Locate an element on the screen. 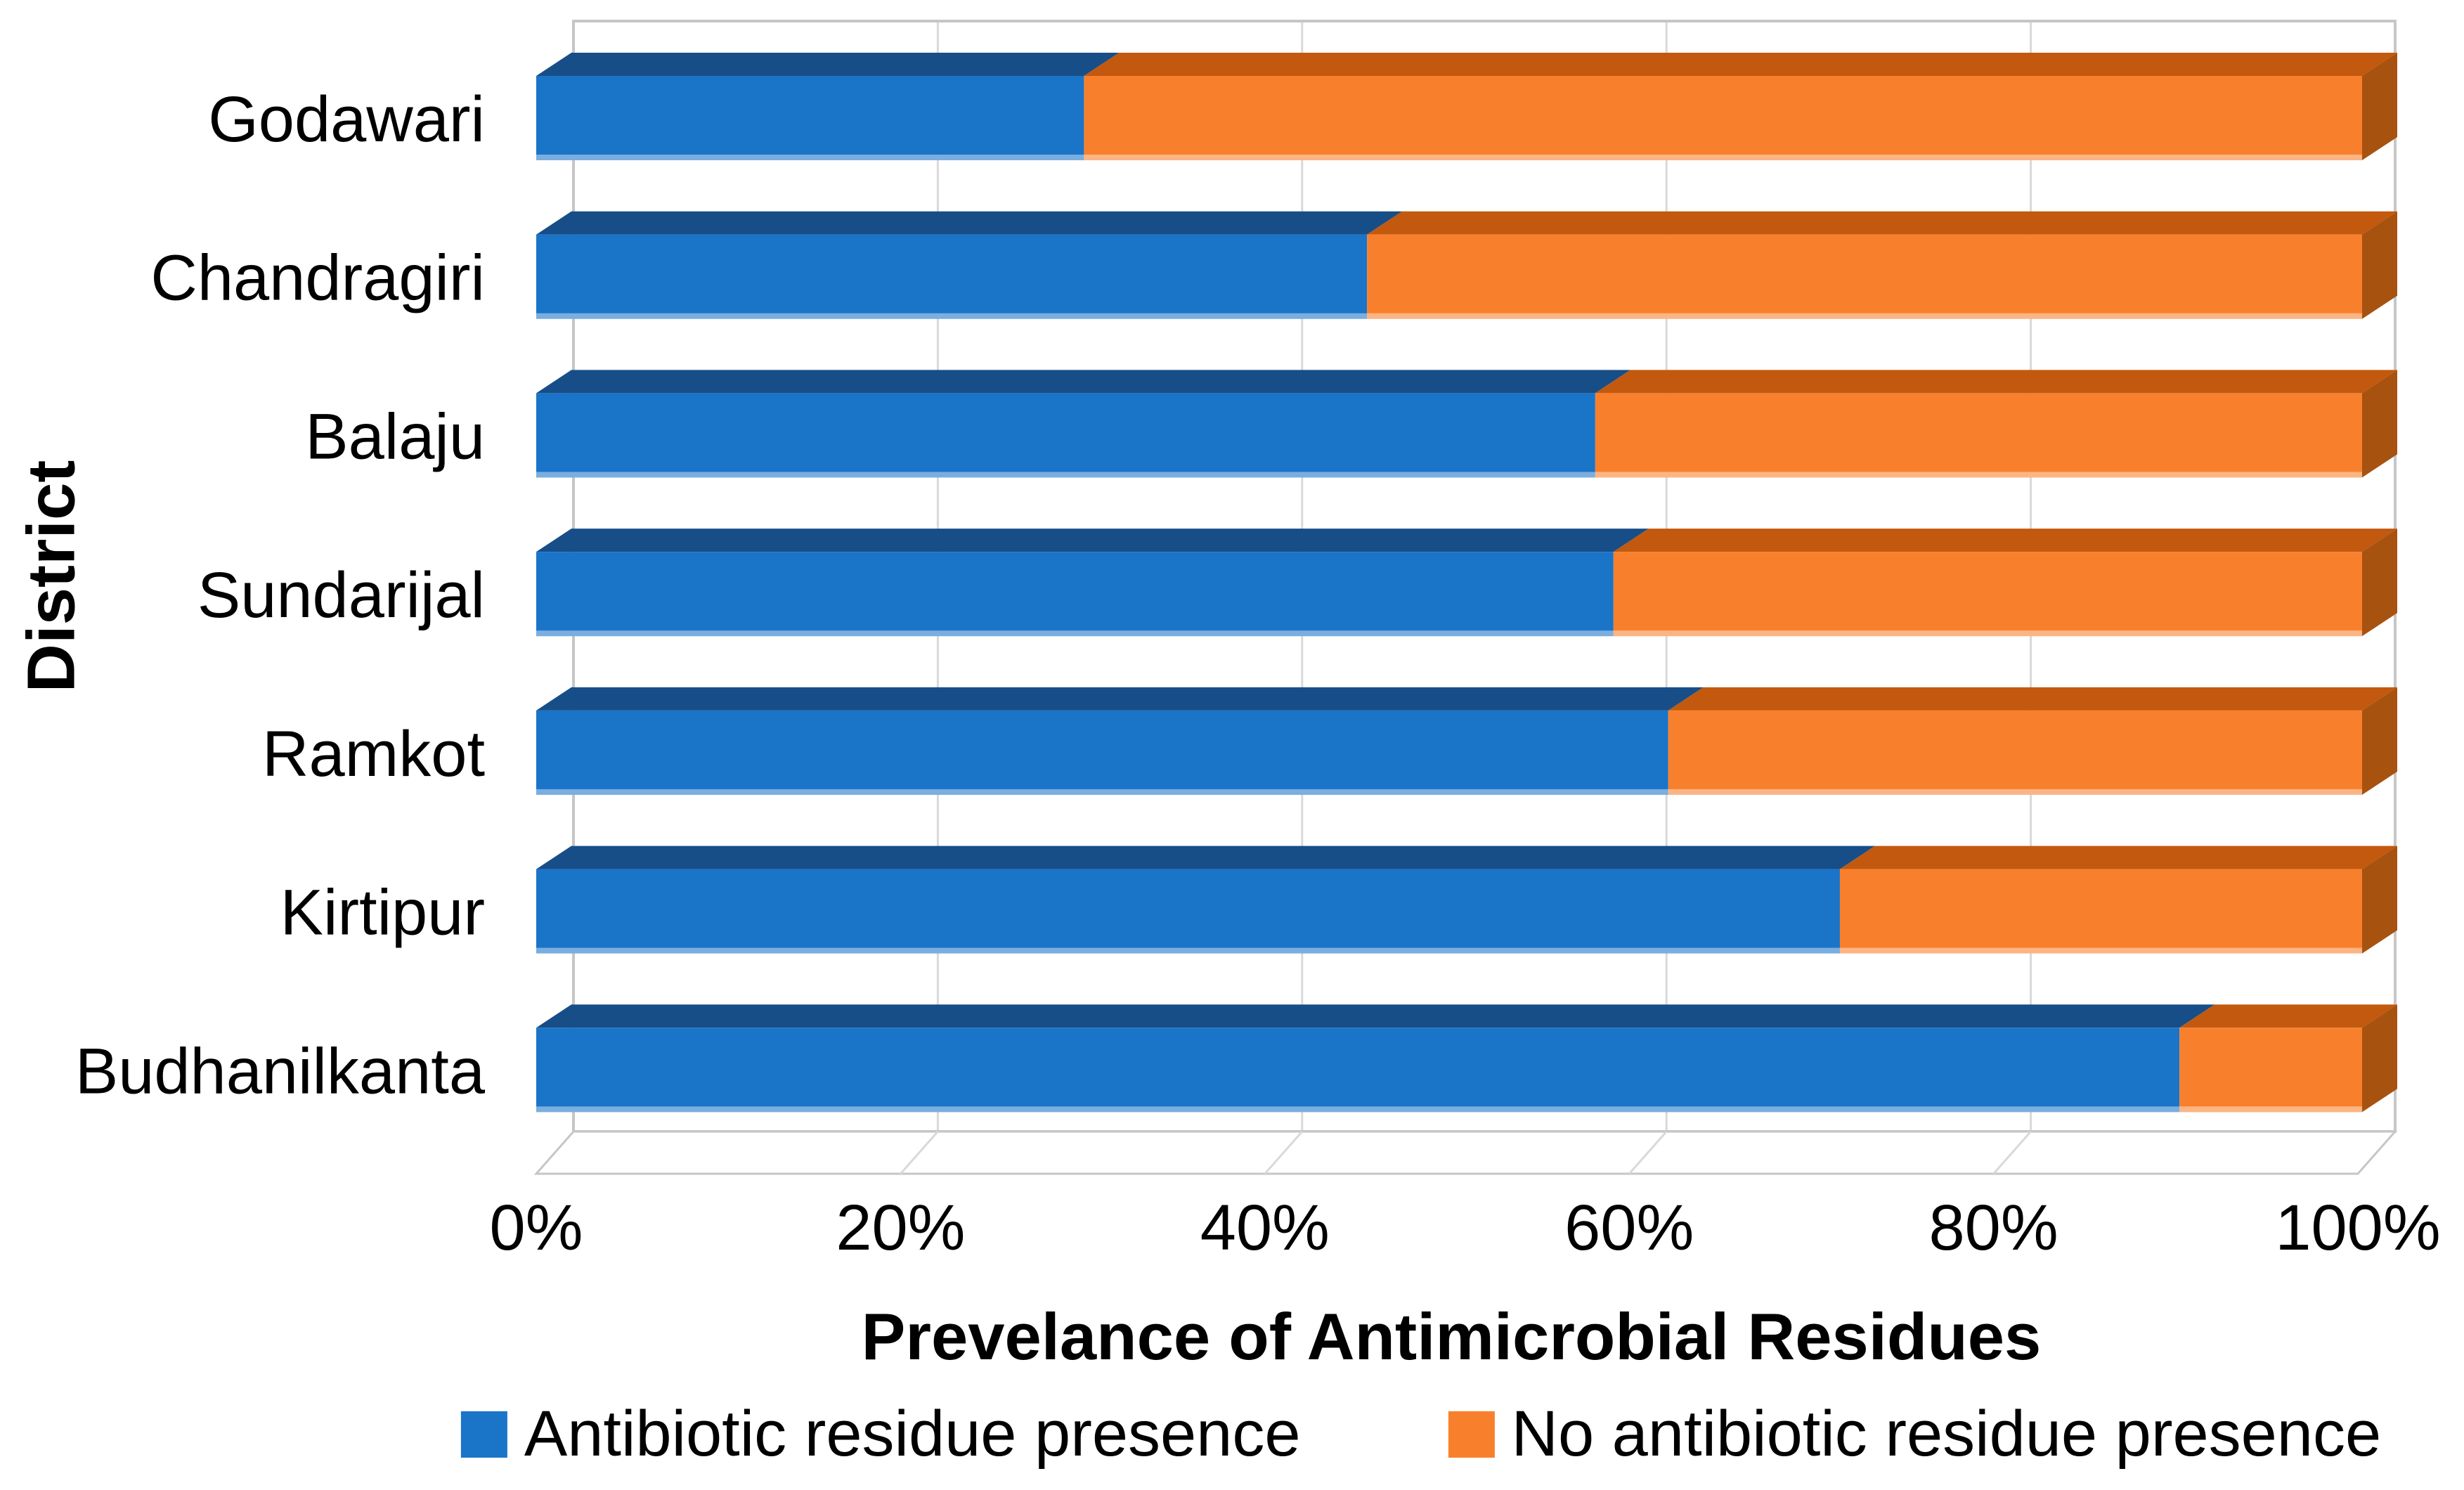  legend-item-no-antibiotic-residue: No antibiotic residue presence is located at coordinates (1915, 1434).